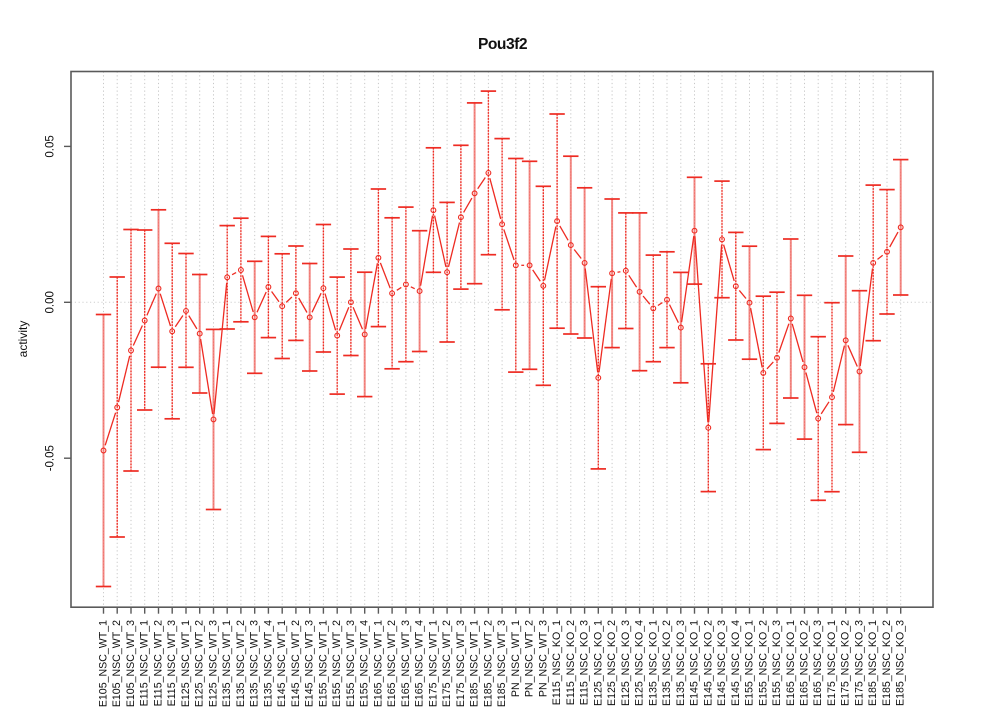  Describe the element at coordinates (159, 663) in the screenshot. I see `svg-text: E115_NSC_WT_2` at that location.